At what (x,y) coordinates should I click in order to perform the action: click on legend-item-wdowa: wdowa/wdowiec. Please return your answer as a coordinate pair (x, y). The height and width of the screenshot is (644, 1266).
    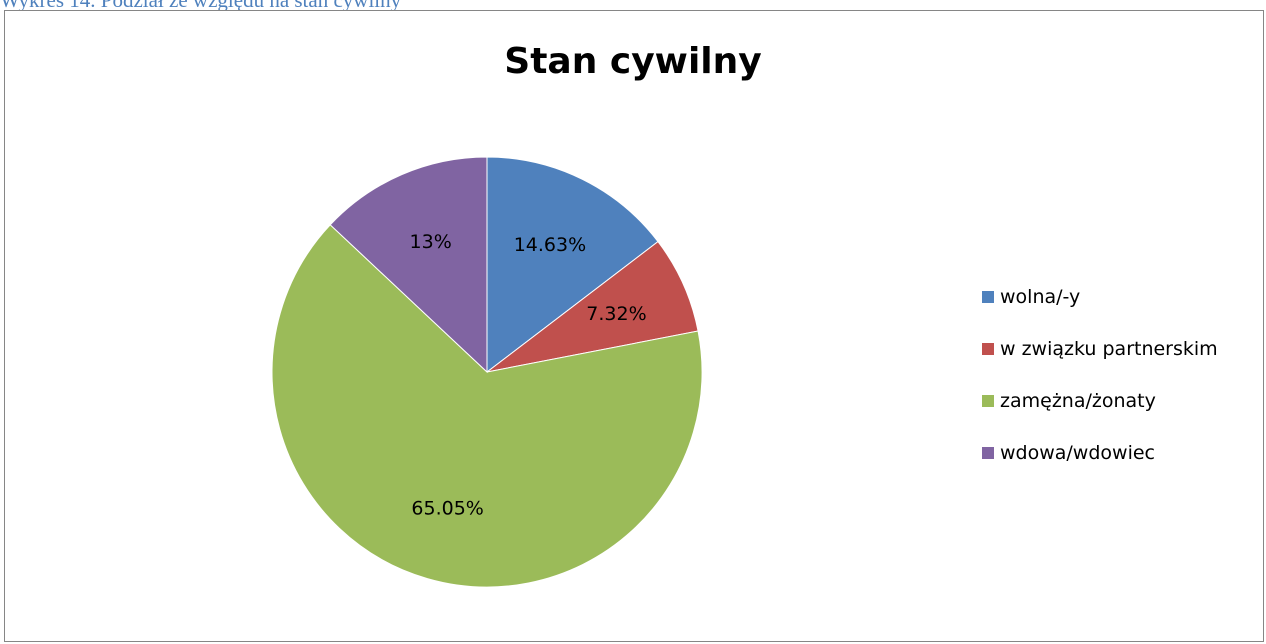
    Looking at the image, I should click on (1100, 453).